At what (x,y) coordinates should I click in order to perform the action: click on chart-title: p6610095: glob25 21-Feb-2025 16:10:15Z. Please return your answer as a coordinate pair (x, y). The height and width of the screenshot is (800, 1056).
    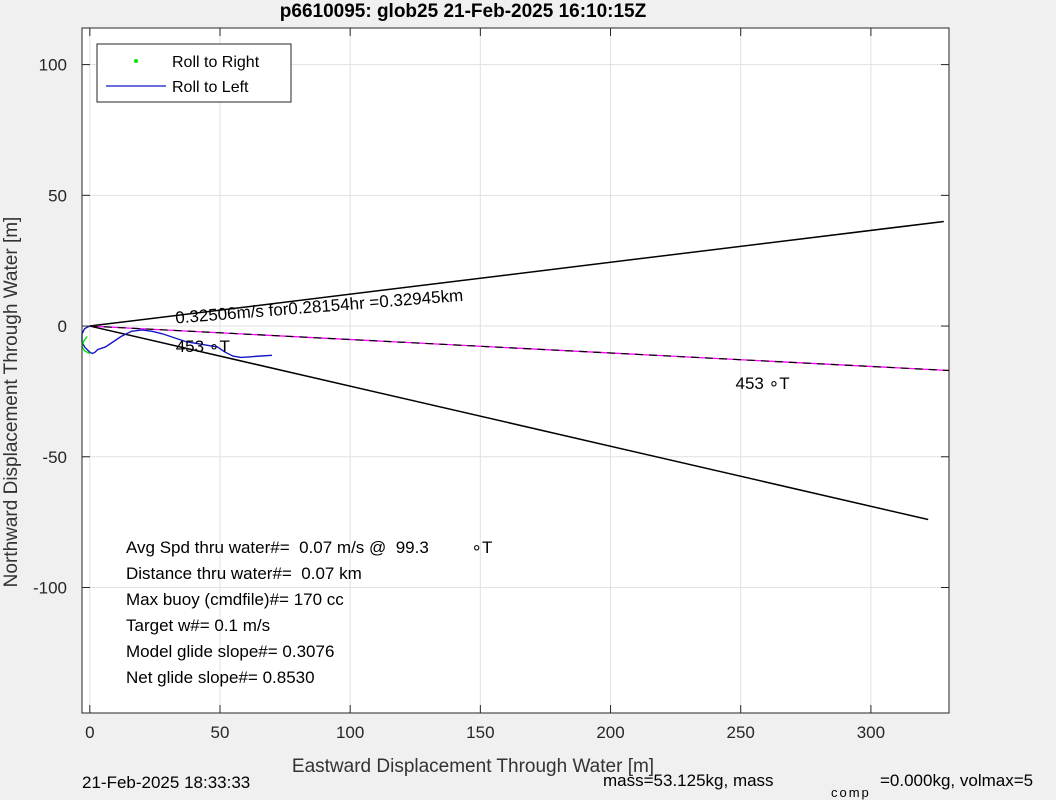
    Looking at the image, I should click on (463, 11).